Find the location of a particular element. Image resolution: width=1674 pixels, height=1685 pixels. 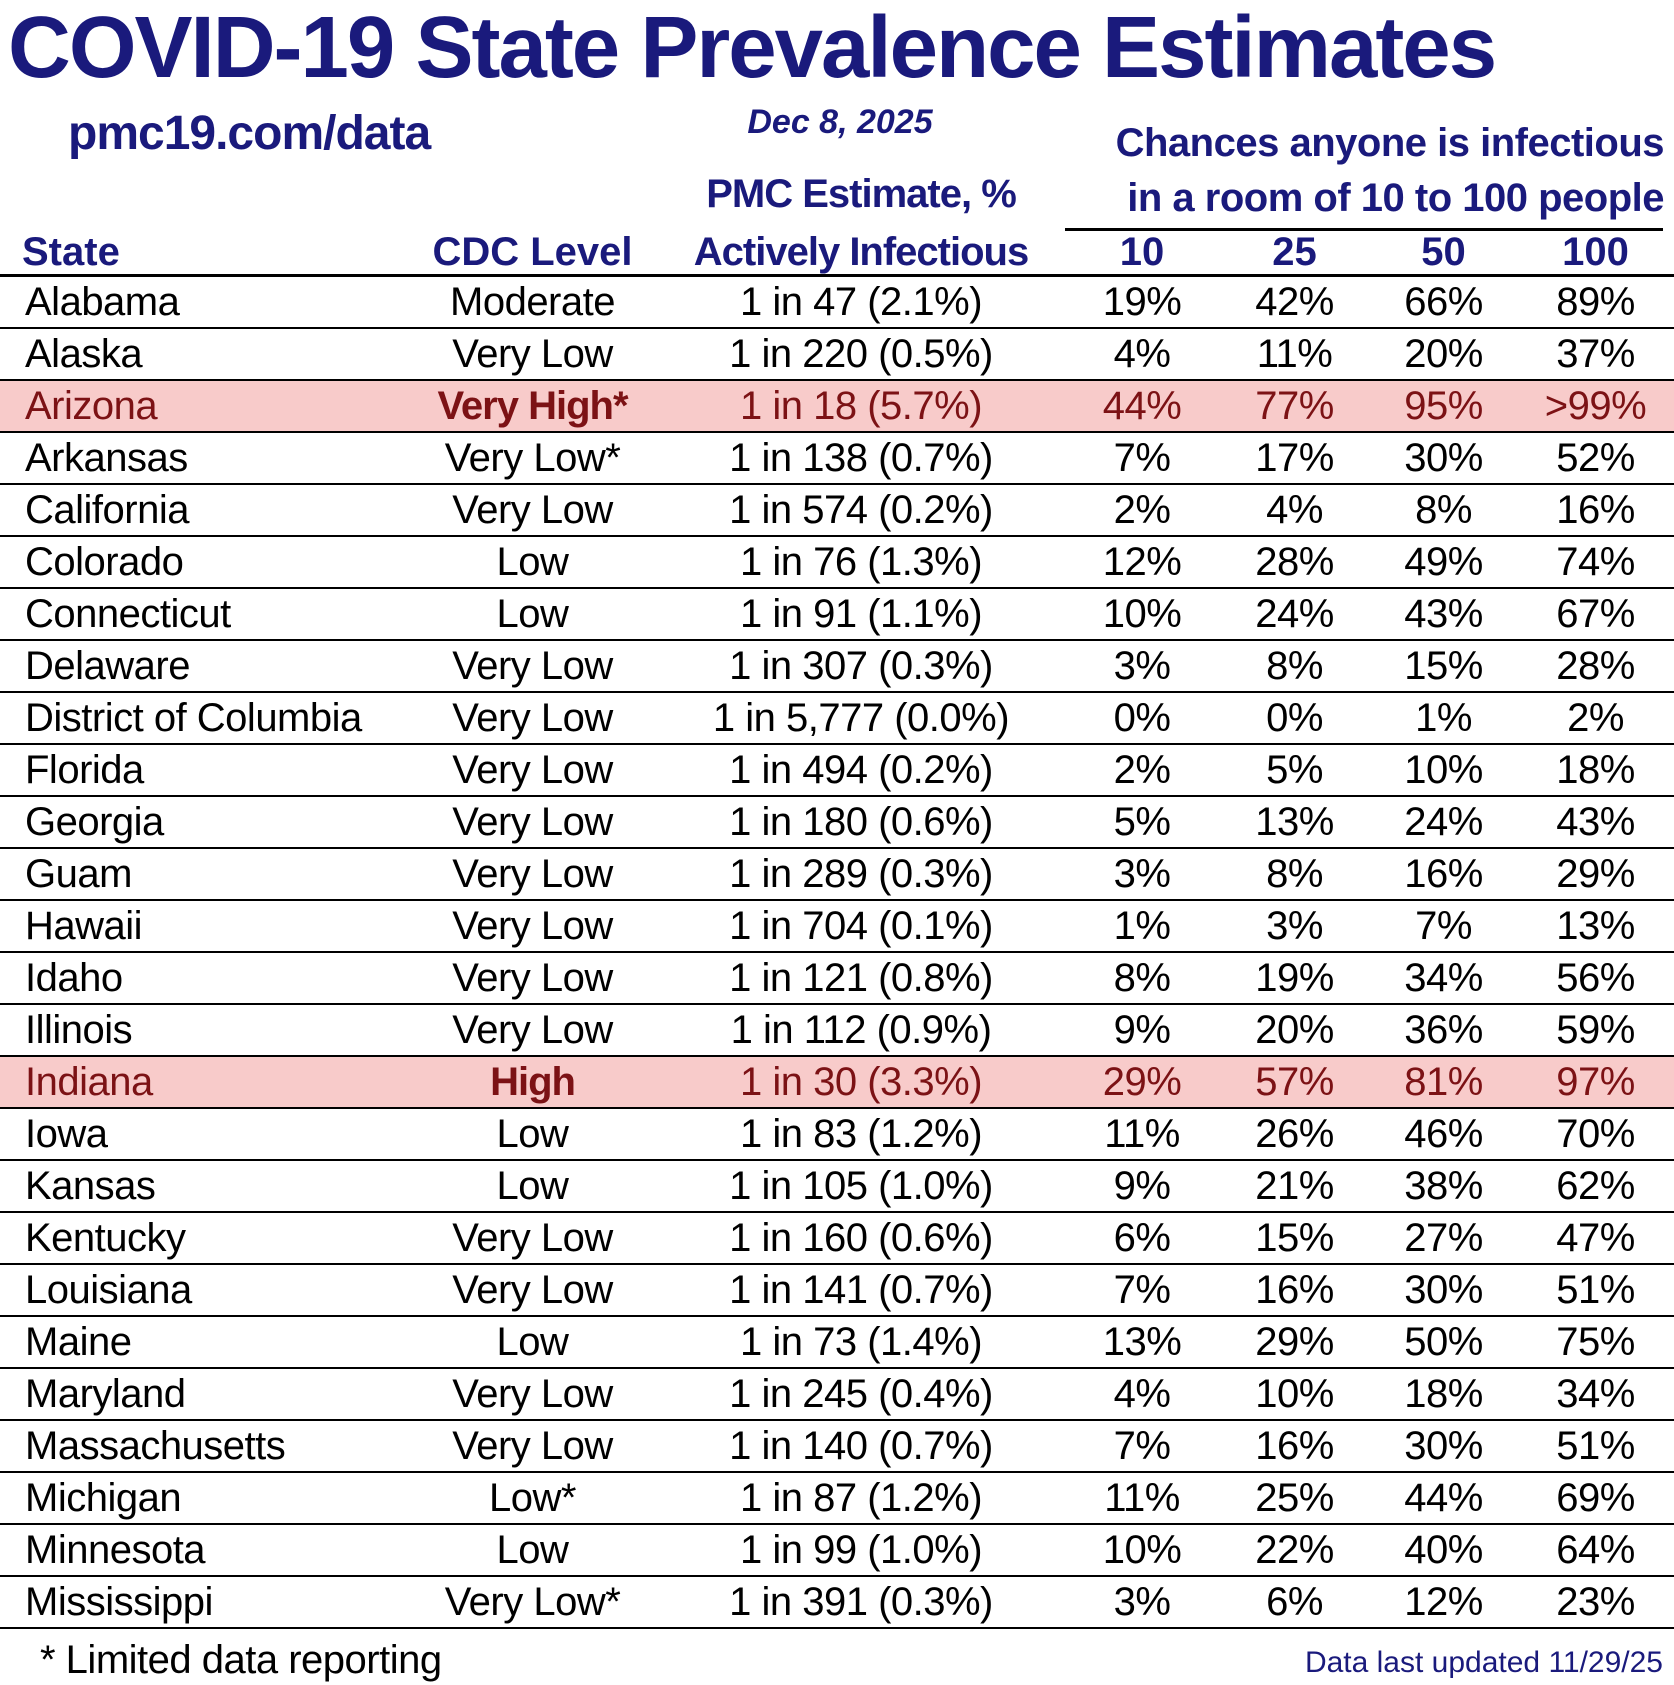

p100-cell: 16% is located at coordinates (1595, 509).